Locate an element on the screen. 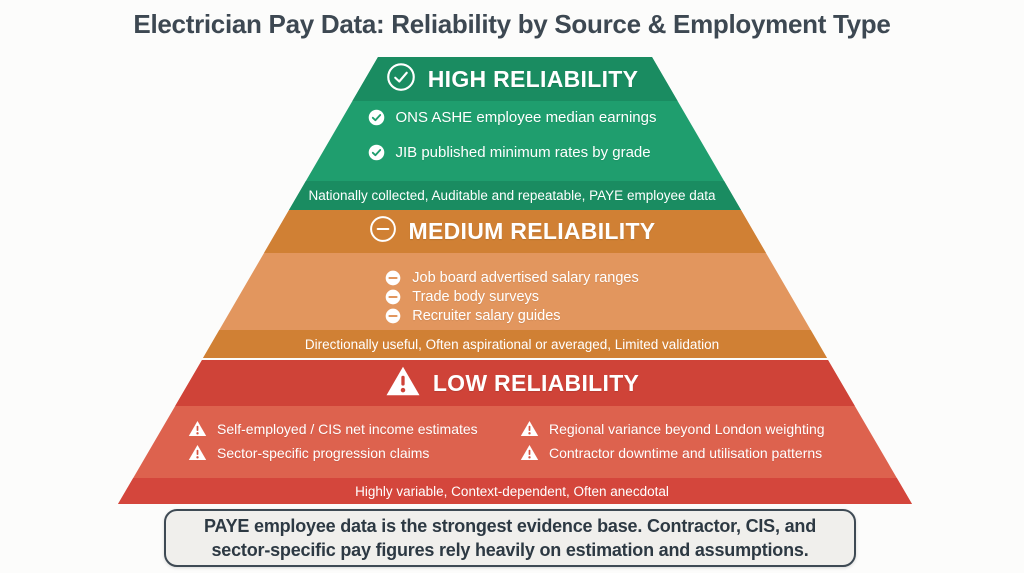 Image resolution: width=1024 pixels, height=573 pixels. list-item: Recruiter salary guides is located at coordinates (473, 315).